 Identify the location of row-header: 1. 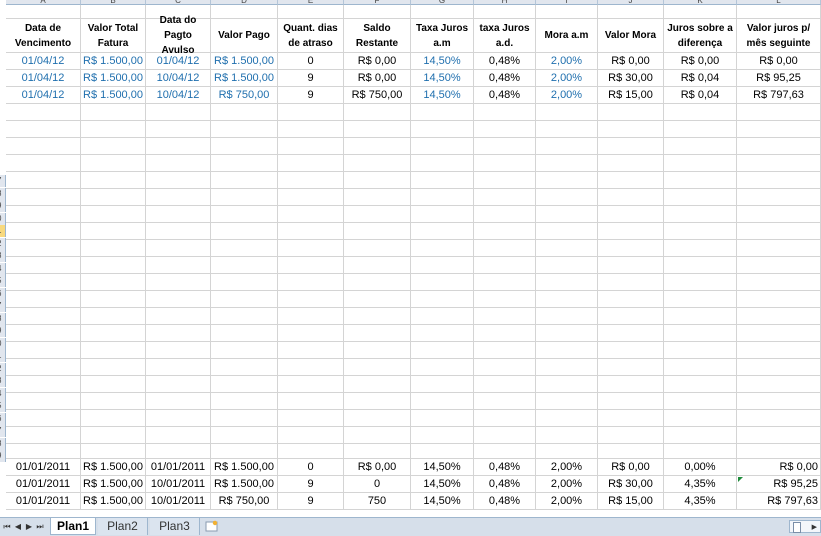
(3, 356).